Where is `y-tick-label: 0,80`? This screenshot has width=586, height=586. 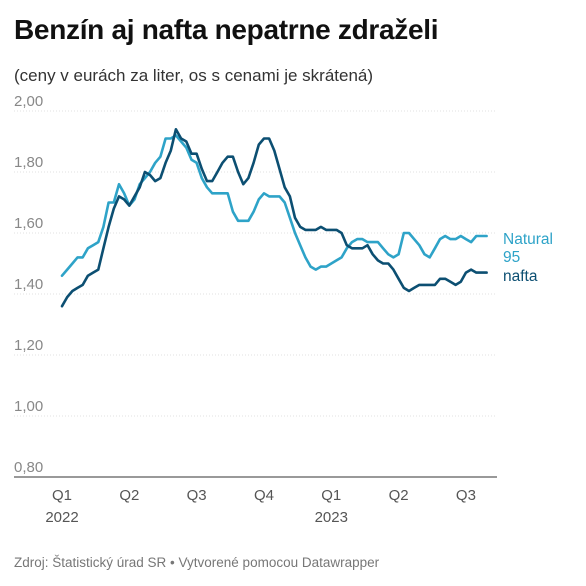
y-tick-label: 0,80 is located at coordinates (28, 467).